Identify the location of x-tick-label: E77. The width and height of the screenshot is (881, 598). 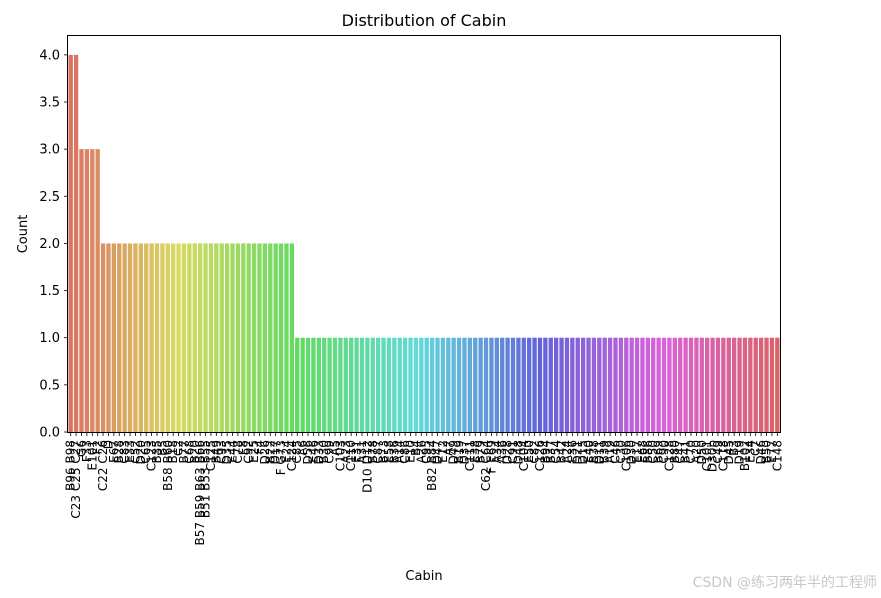
(772, 451).